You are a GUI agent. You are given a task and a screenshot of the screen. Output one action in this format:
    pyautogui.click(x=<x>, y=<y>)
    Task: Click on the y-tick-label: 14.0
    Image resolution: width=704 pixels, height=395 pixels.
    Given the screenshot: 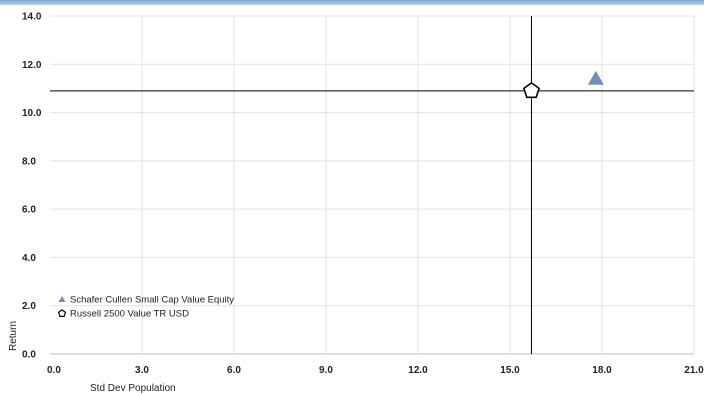 What is the action you would take?
    pyautogui.click(x=32, y=17)
    